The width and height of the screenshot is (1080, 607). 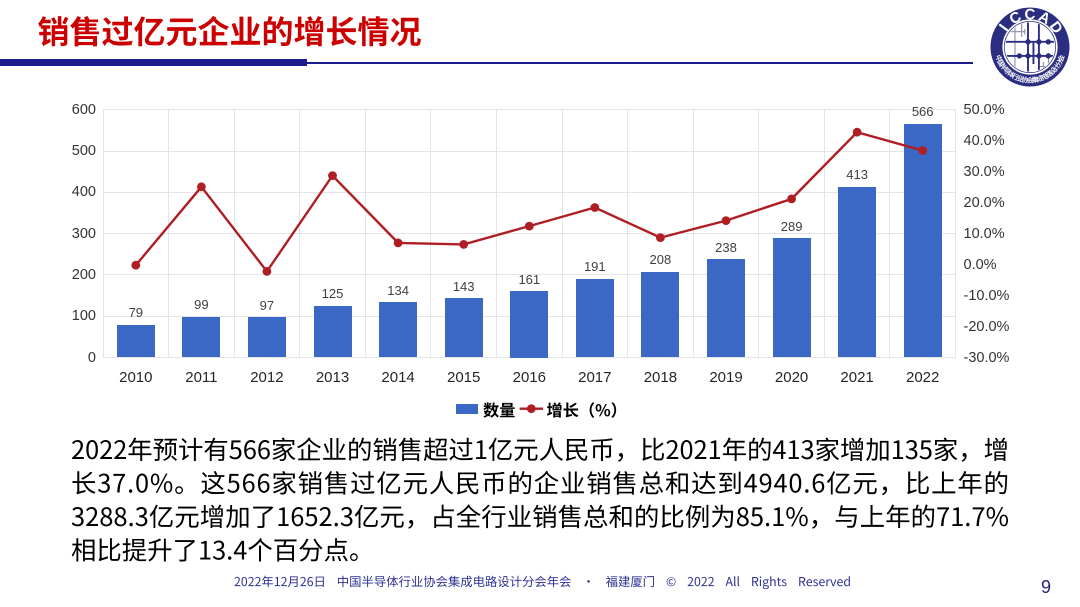 What do you see at coordinates (1029, 14) in the screenshot?
I see `svg-text: C` at bounding box center [1029, 14].